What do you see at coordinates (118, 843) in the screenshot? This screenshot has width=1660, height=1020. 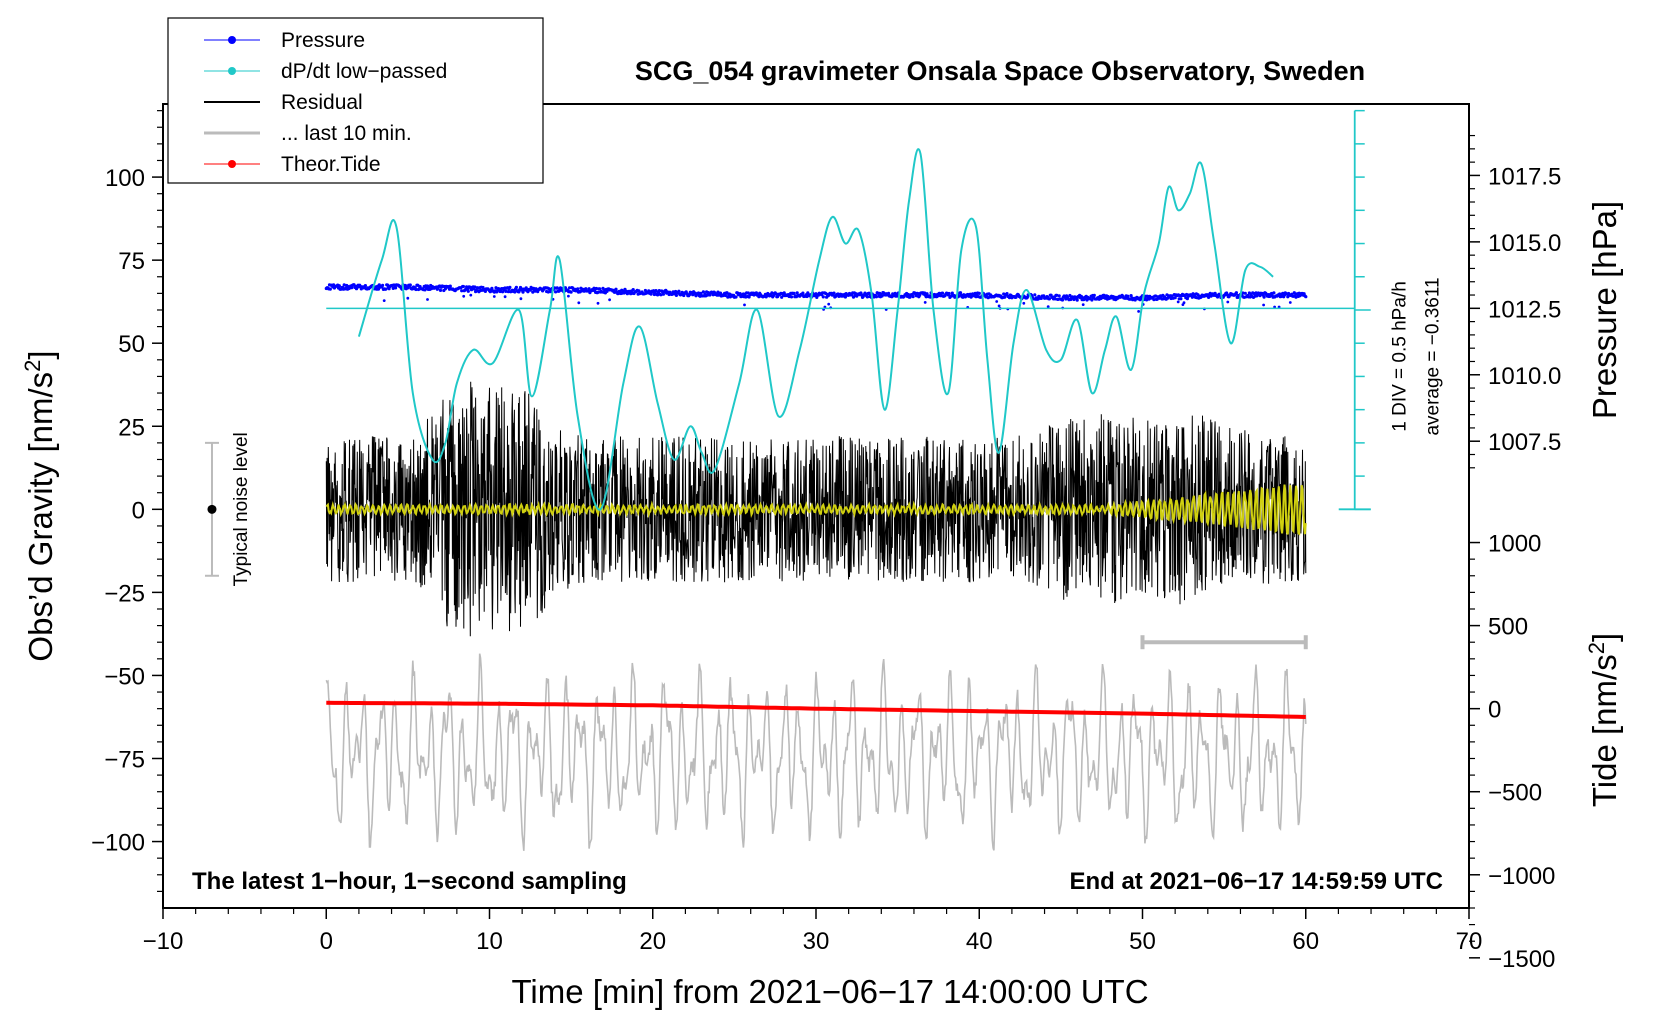 I see `y-tick-label: −100` at bounding box center [118, 843].